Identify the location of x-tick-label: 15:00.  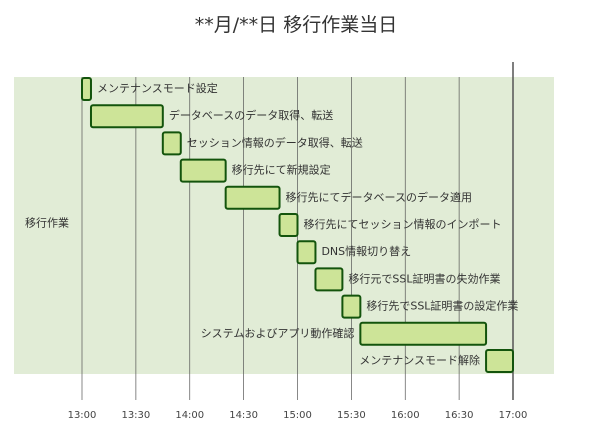
(297, 415).